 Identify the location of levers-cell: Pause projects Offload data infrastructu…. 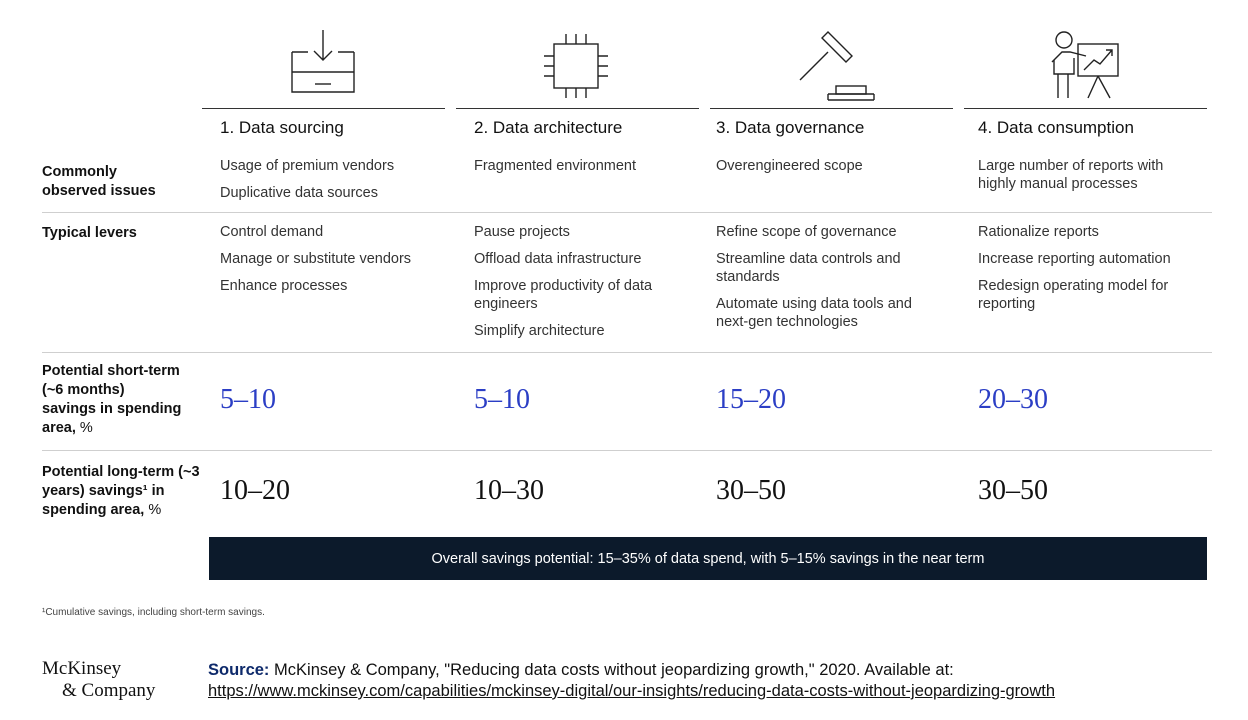
(581, 286).